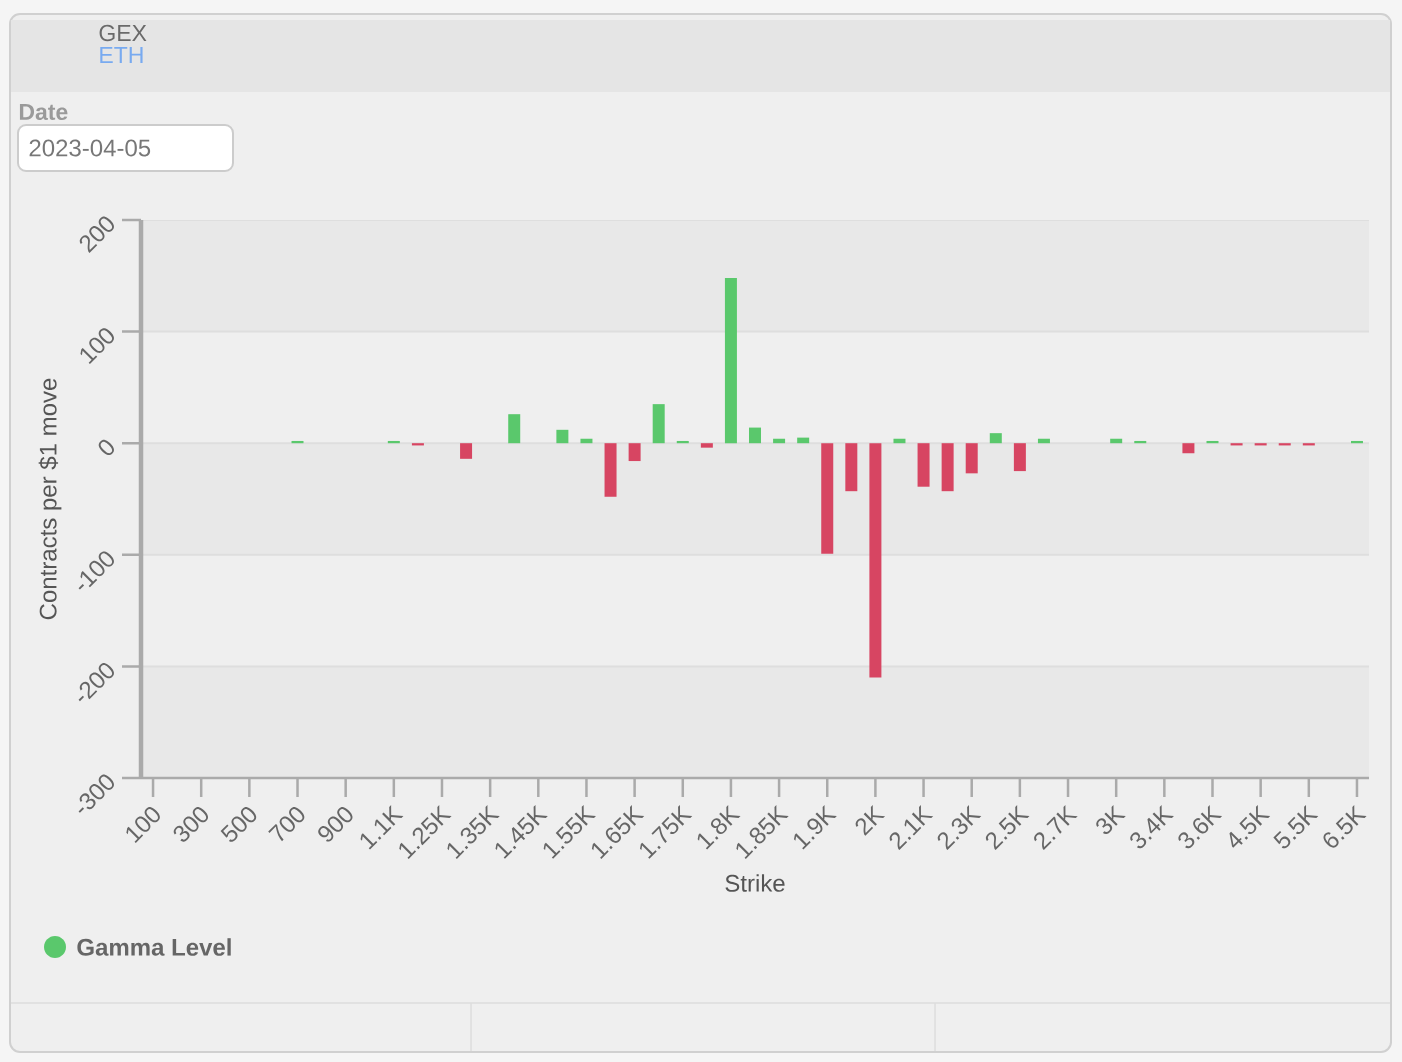 This screenshot has width=1402, height=1062. Describe the element at coordinates (97, 346) in the screenshot. I see `y-tick-label: 100` at that location.